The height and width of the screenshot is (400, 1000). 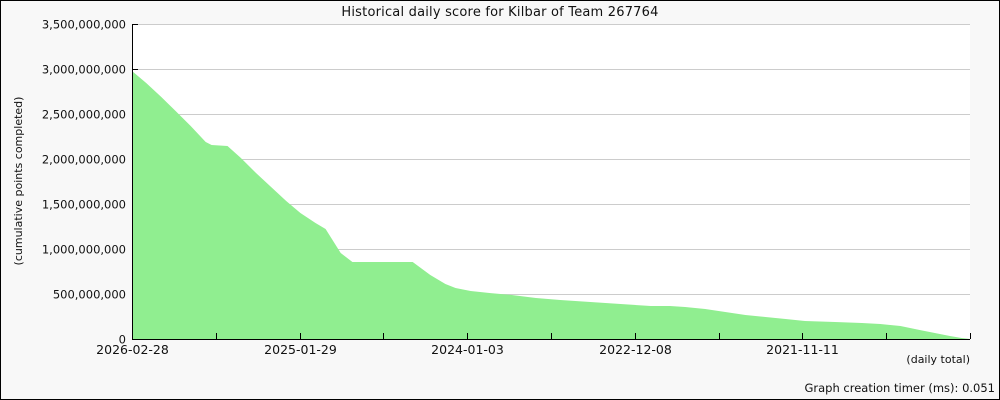 What do you see at coordinates (84, 160) in the screenshot?
I see `y-tick-label: 2,000,000,000` at bounding box center [84, 160].